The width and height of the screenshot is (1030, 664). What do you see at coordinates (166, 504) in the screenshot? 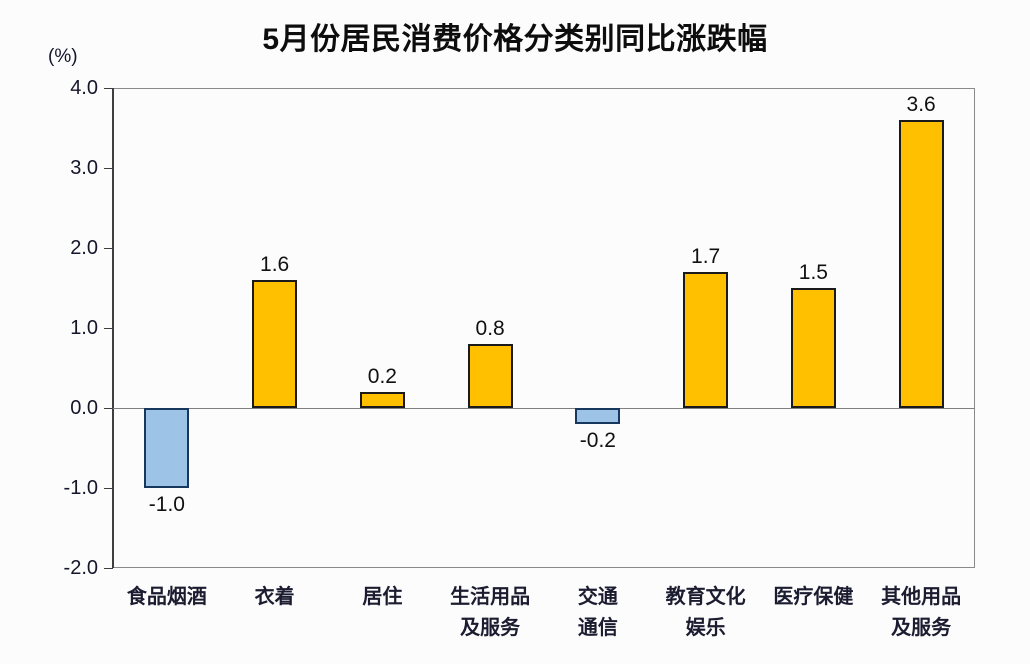
I see `bar-value-label: -1.0` at bounding box center [166, 504].